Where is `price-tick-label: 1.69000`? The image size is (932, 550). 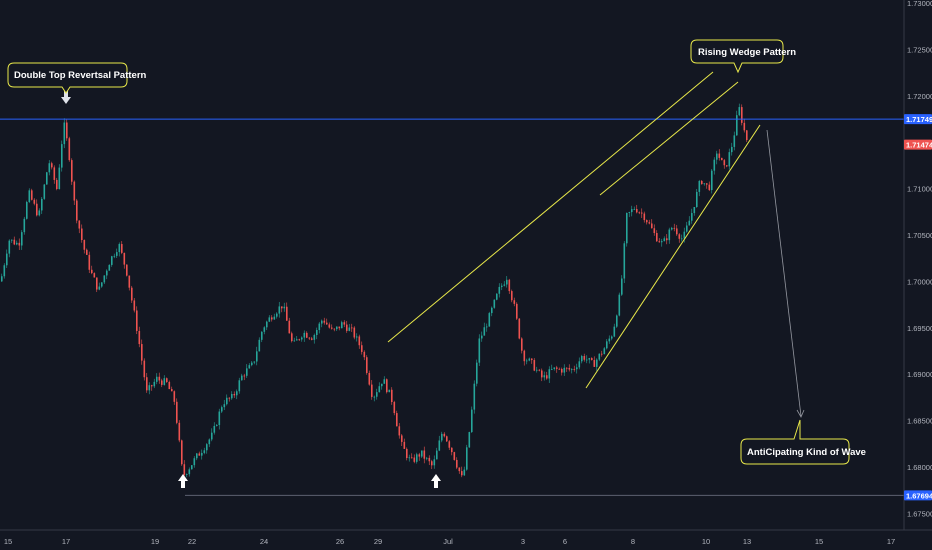
price-tick-label: 1.69000 is located at coordinates (919, 374).